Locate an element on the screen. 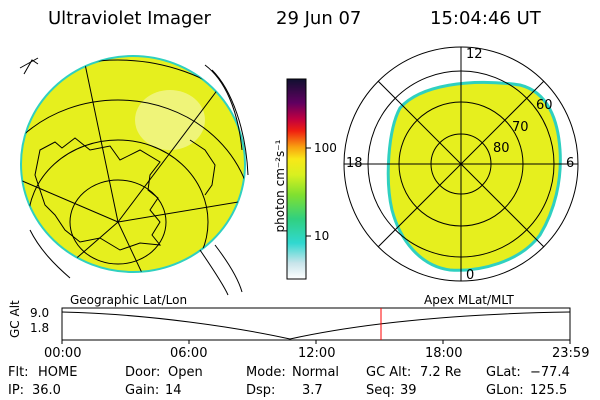 The image size is (600, 400). mlat-label-60: 60 is located at coordinates (544, 105).